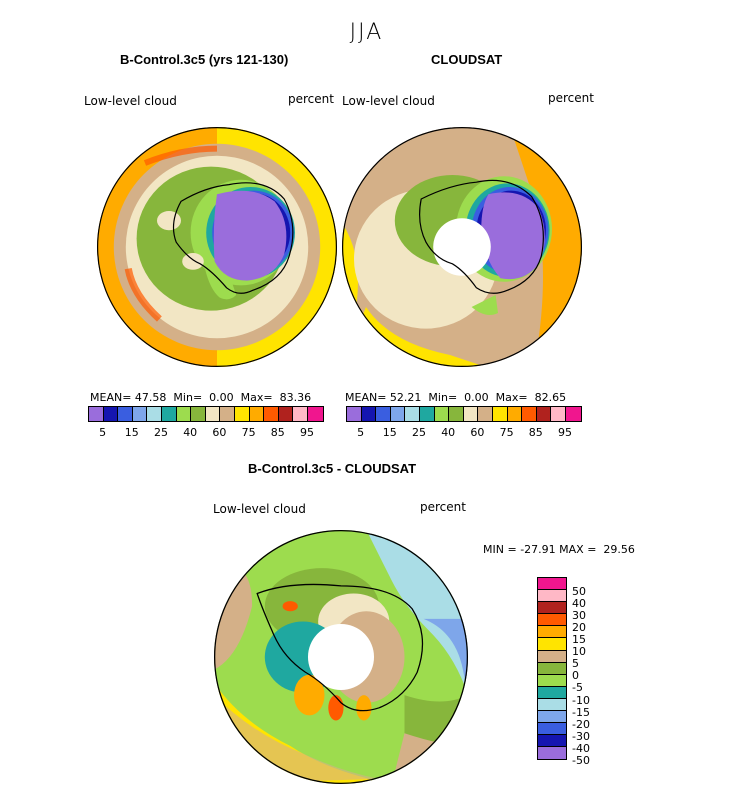  Describe the element at coordinates (341, 657) in the screenshot. I see `panel3-polar-map` at that location.